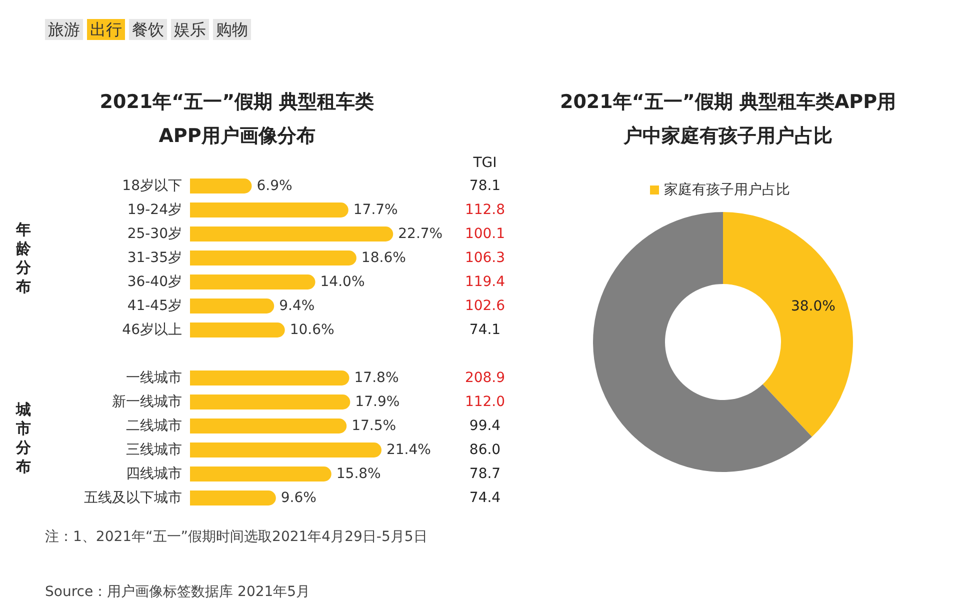 Image resolution: width=960 pixels, height=616 pixels. I want to click on text: 99.4, so click(485, 426).